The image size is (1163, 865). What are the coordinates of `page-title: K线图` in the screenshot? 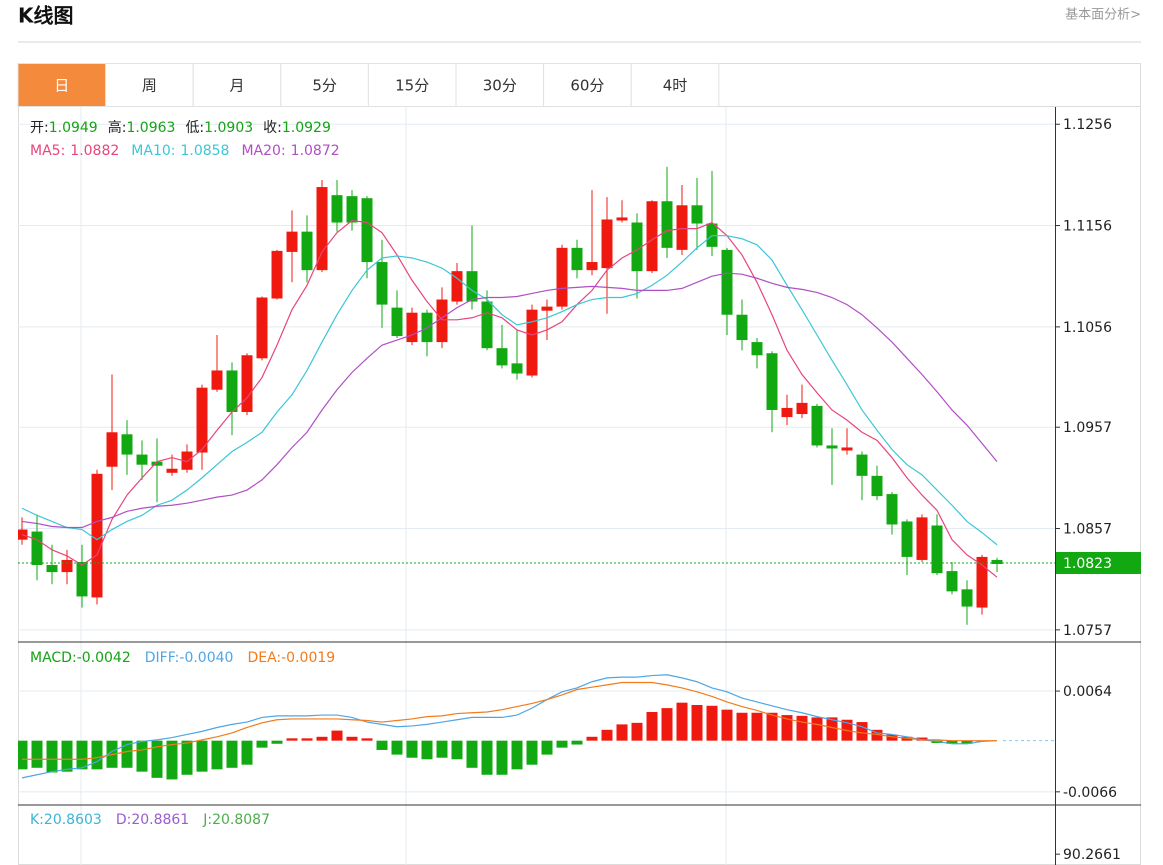 It's located at (46, 16).